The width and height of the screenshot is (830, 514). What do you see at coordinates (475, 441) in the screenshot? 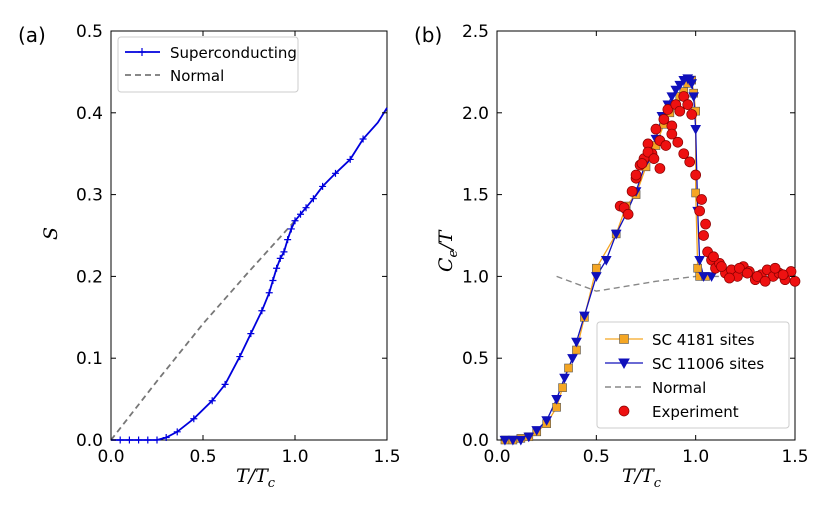
I see `b-ytick-label: 0.0` at bounding box center [475, 441].